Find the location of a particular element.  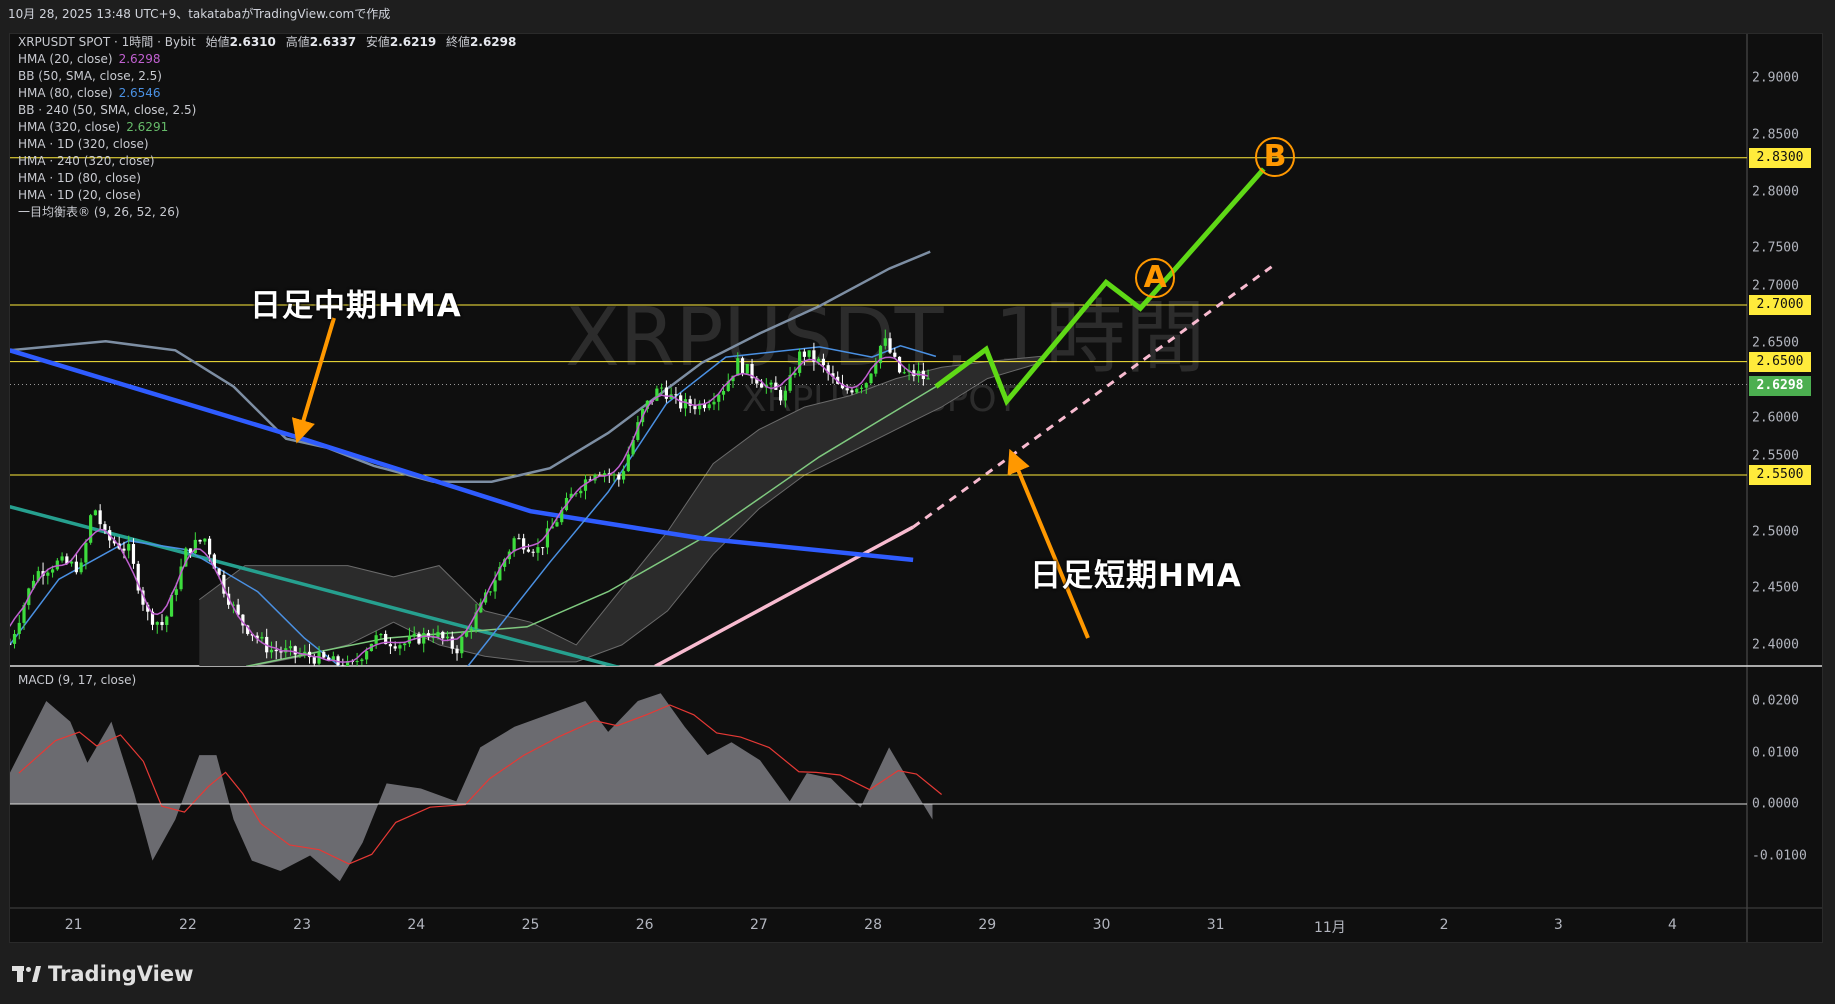

time-tick-label: 2 is located at coordinates (1444, 925).